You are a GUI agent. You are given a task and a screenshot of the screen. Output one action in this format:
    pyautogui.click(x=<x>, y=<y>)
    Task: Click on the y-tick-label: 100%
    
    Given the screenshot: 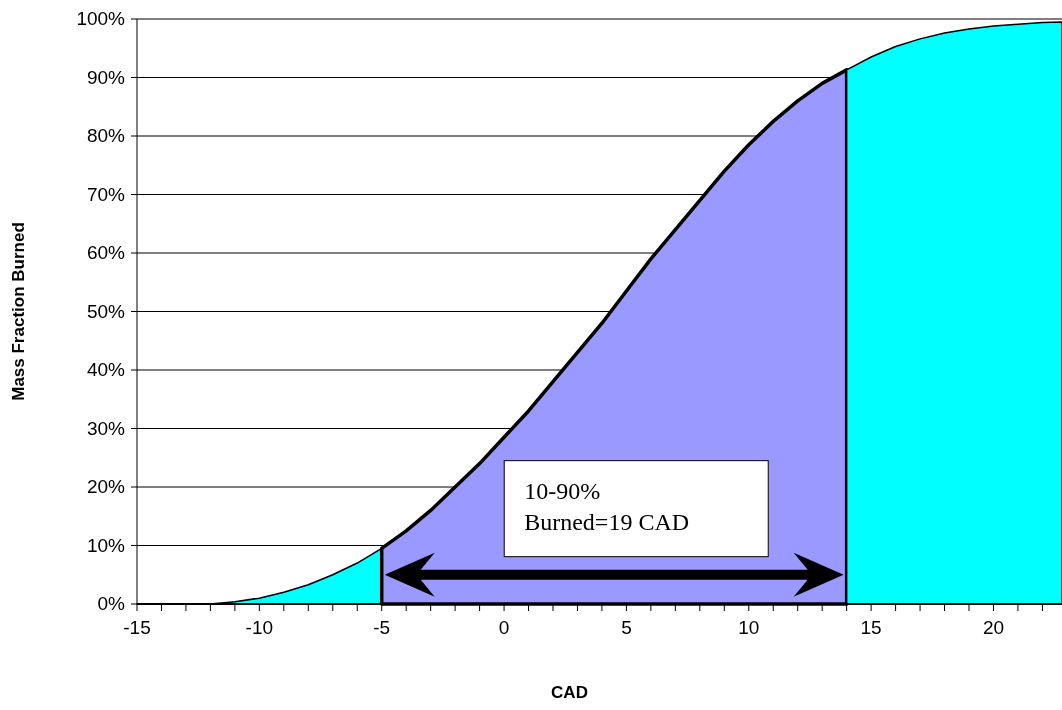 What is the action you would take?
    pyautogui.click(x=101, y=18)
    